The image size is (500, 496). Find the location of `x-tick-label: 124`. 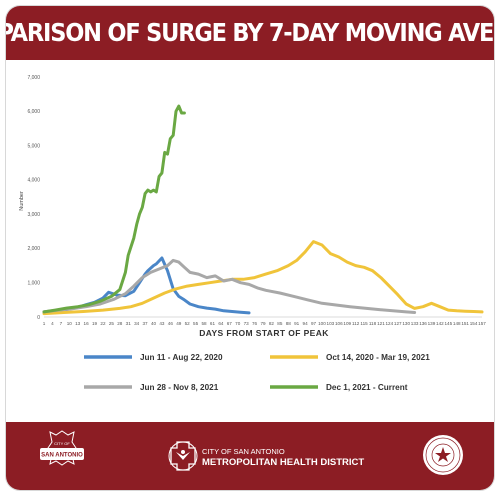

x-tick-label: 124 is located at coordinates (390, 323).